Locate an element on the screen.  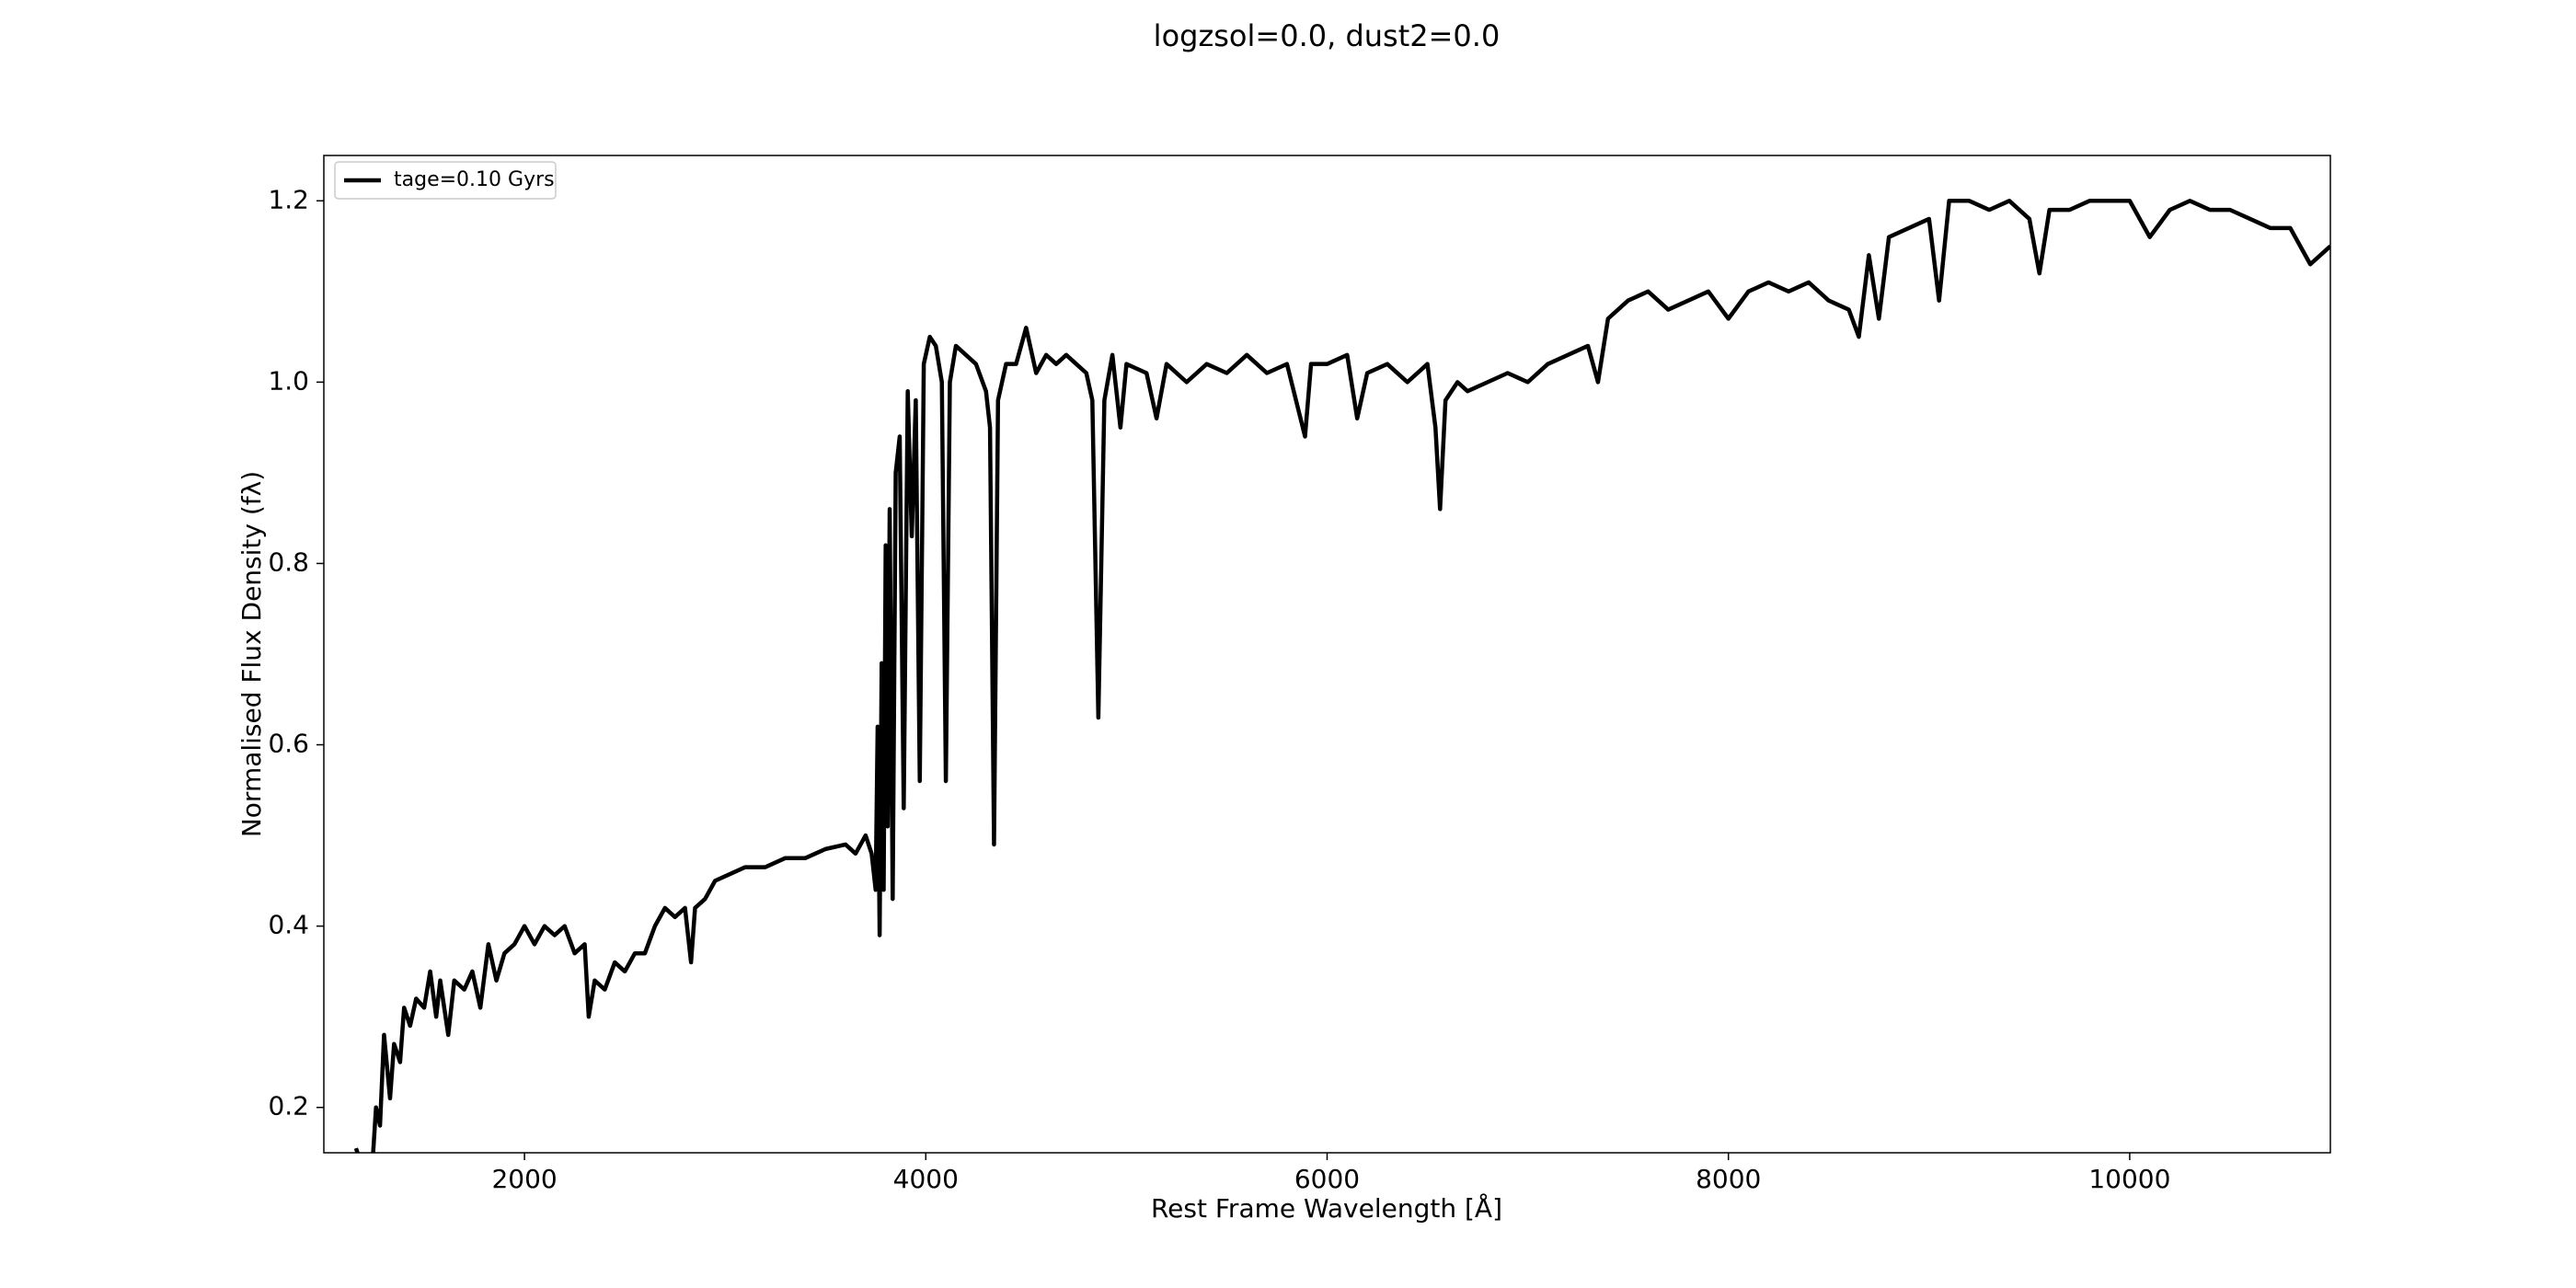
x-tick-label: 6000 is located at coordinates (1327, 1179).